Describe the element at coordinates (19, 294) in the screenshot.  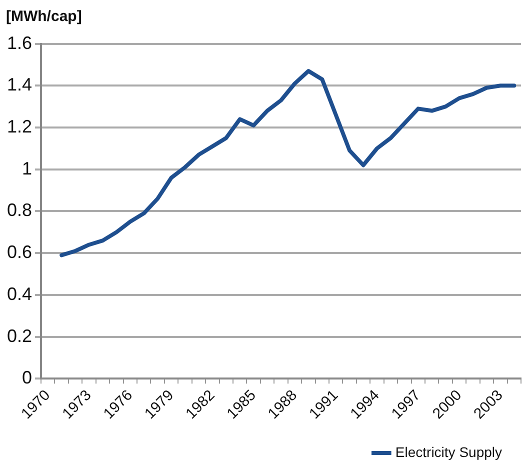
I see `y-tick-label: 0.4` at that location.